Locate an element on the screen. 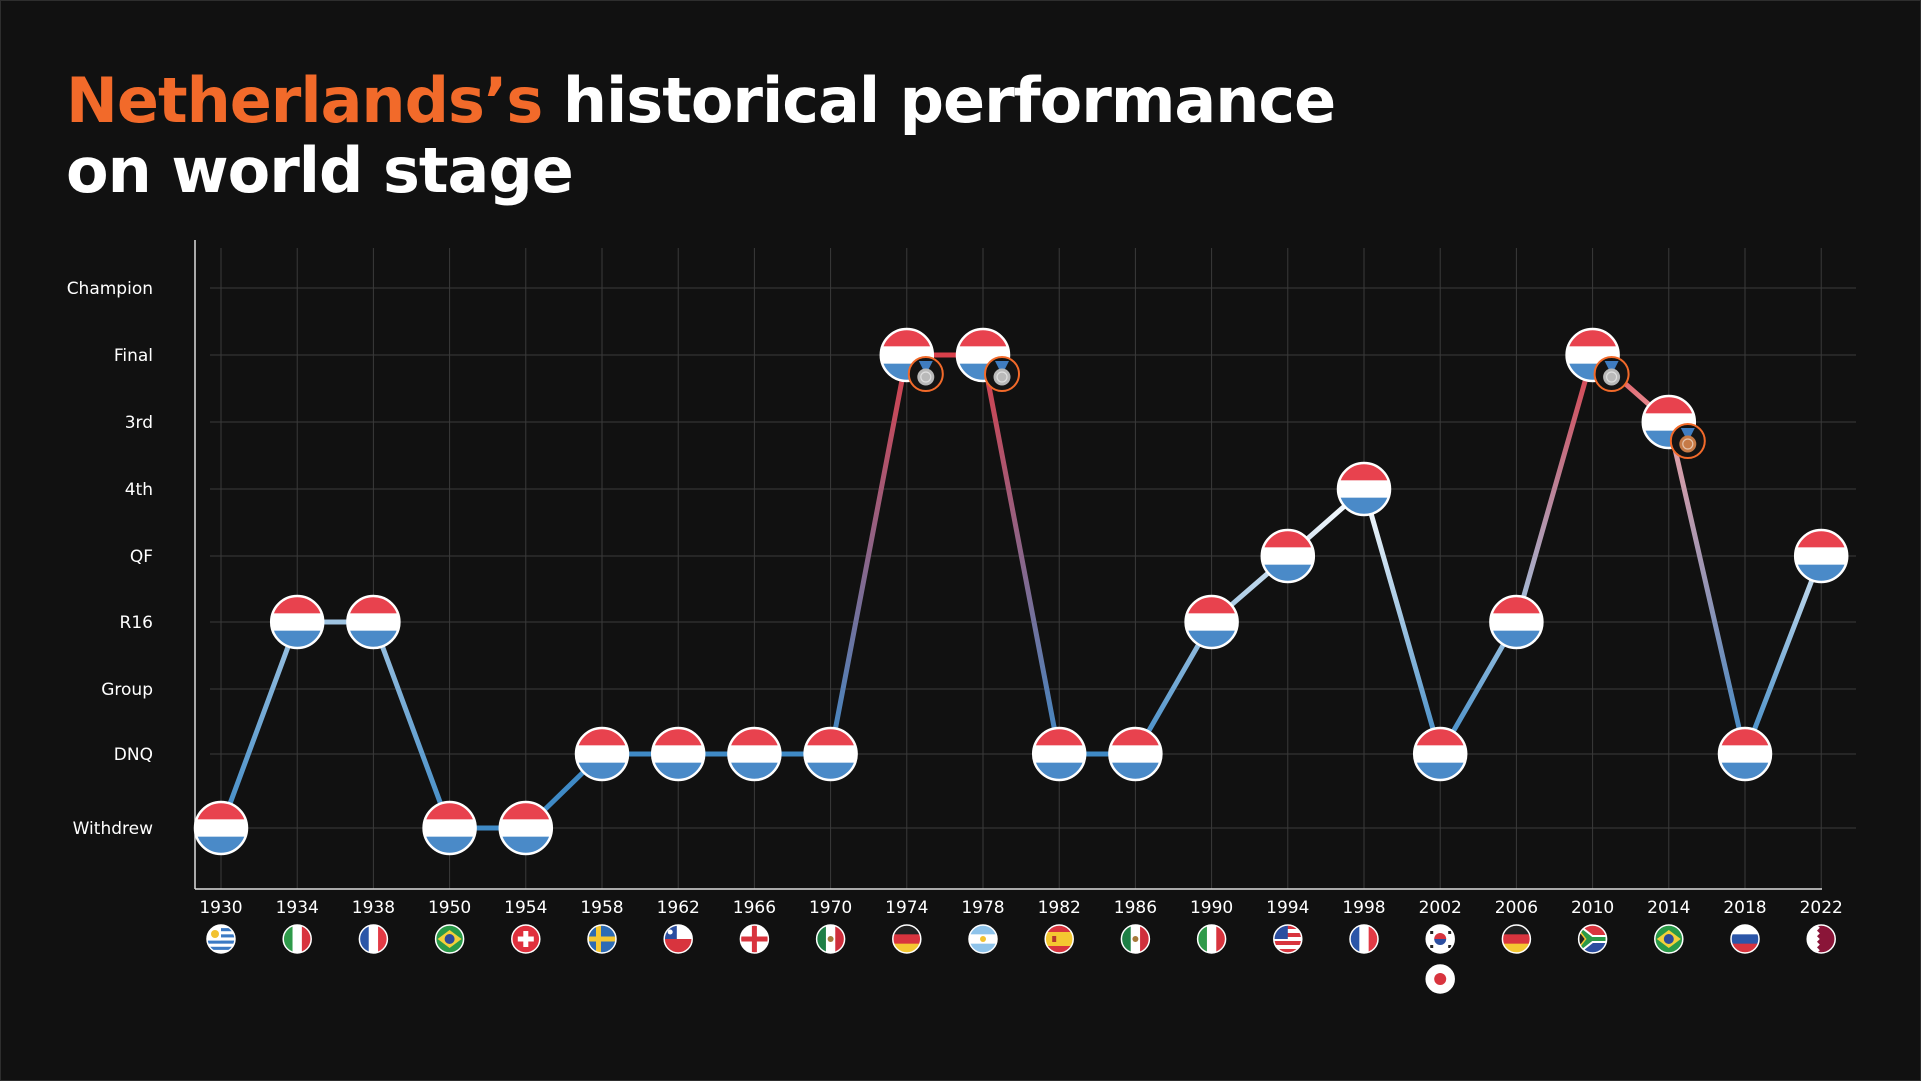  x-label-1986: 1986 is located at coordinates (1135, 908).